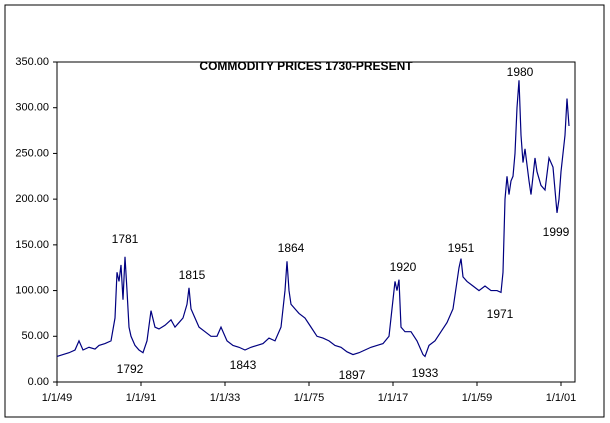 This screenshot has height=423, width=610. I want to click on x-tick-label: 1/1/59, so click(477, 398).